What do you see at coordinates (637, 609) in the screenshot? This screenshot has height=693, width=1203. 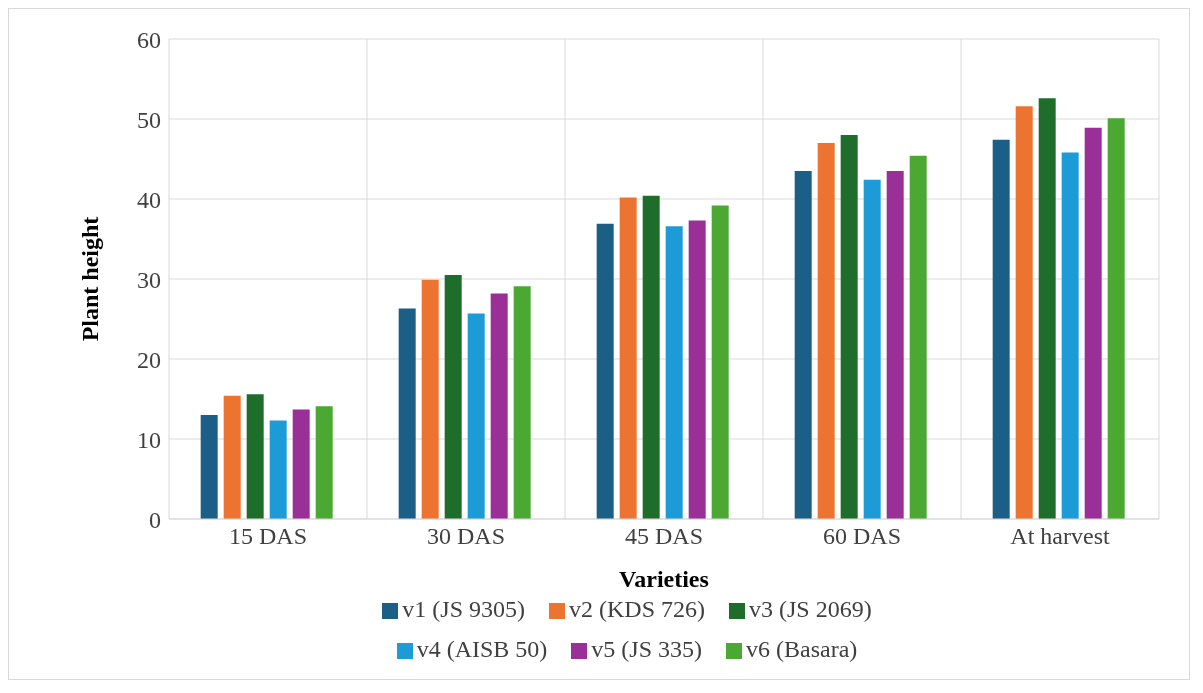 I see `legend-label: v2 (KDS 726)` at bounding box center [637, 609].